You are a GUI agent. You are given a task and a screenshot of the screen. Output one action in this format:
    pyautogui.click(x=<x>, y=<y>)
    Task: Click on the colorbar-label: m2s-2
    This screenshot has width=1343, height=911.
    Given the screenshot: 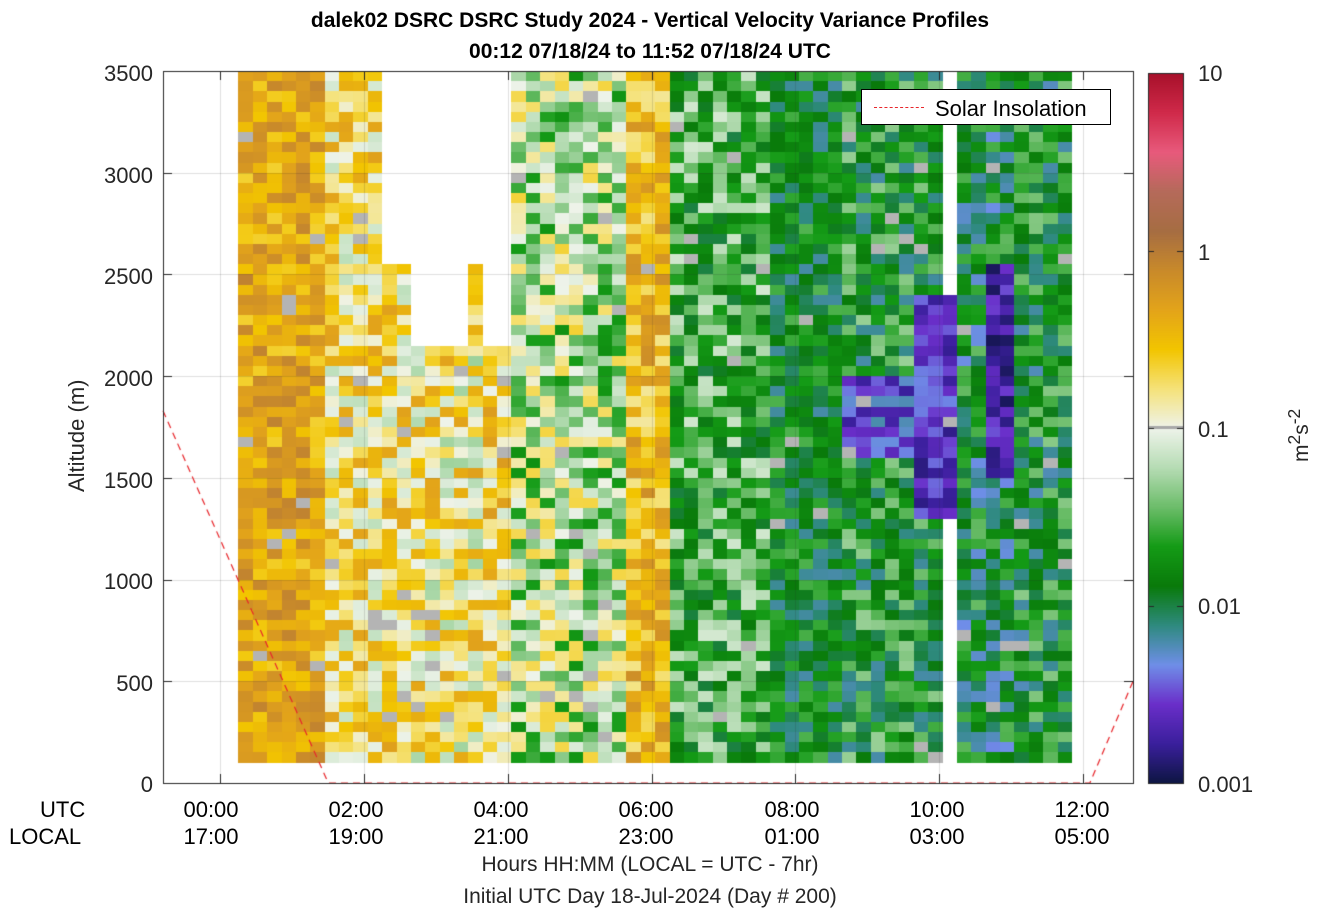 What is the action you would take?
    pyautogui.click(x=1298, y=435)
    